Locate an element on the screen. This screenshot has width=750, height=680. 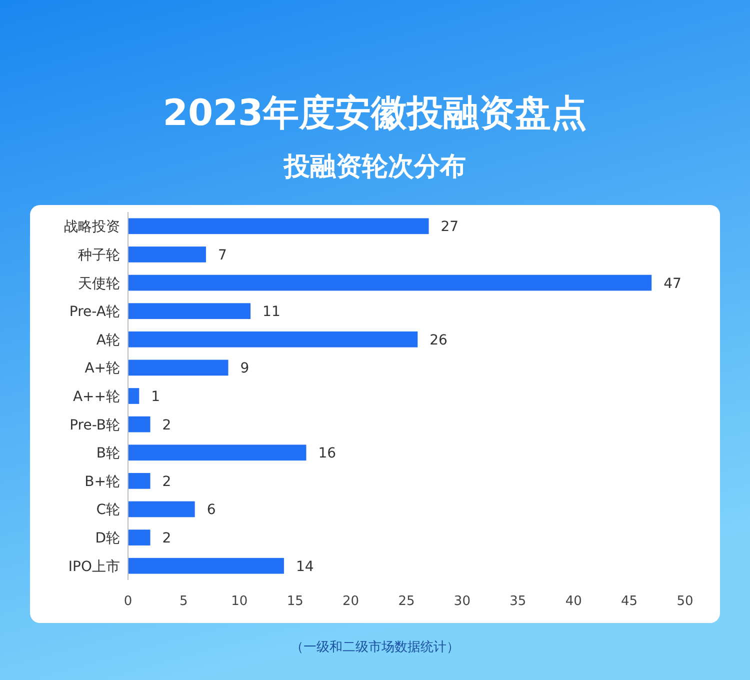
x-tick-label: 50 is located at coordinates (685, 601).